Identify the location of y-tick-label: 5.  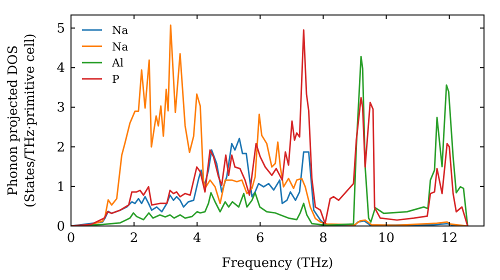
(60, 29).